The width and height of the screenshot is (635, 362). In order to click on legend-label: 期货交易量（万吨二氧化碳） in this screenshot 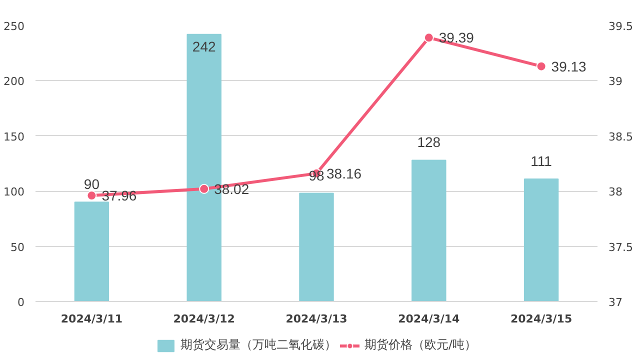, I will do `click(258, 345)`.